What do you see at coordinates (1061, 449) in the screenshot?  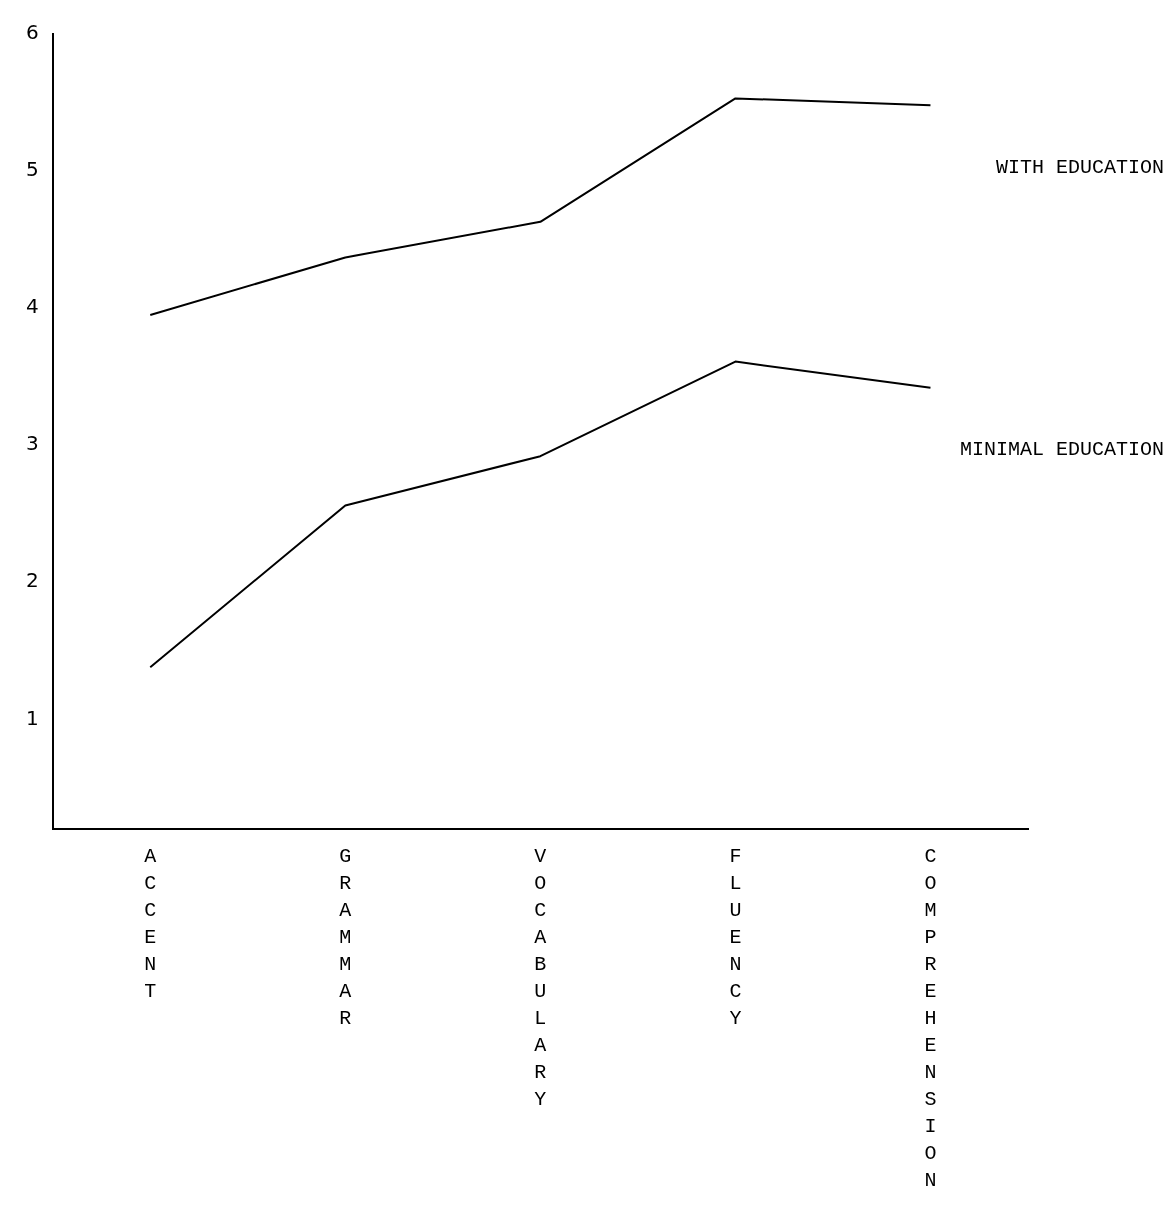 I see `text: MINIMAL EDUCATION` at bounding box center [1061, 449].